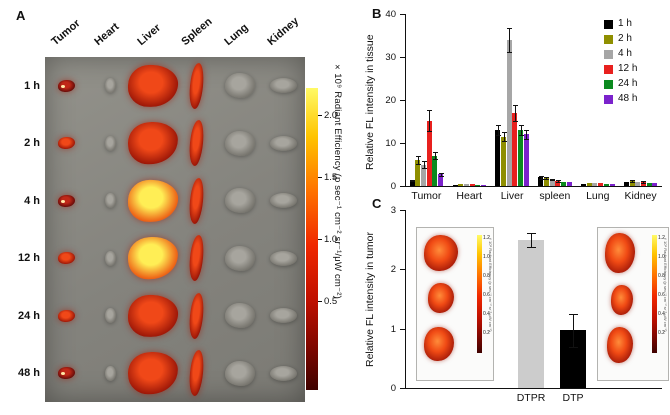 The height and width of the screenshot is (415, 670). What do you see at coordinates (606, 184) in the screenshot?
I see `bar-24h-Lung` at bounding box center [606, 184].